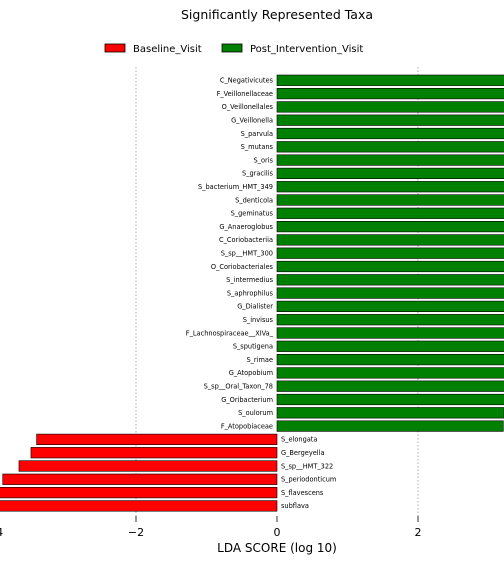 The width and height of the screenshot is (504, 565). What do you see at coordinates (254, 200) in the screenshot?
I see `bar-label: S_denticola` at bounding box center [254, 200].